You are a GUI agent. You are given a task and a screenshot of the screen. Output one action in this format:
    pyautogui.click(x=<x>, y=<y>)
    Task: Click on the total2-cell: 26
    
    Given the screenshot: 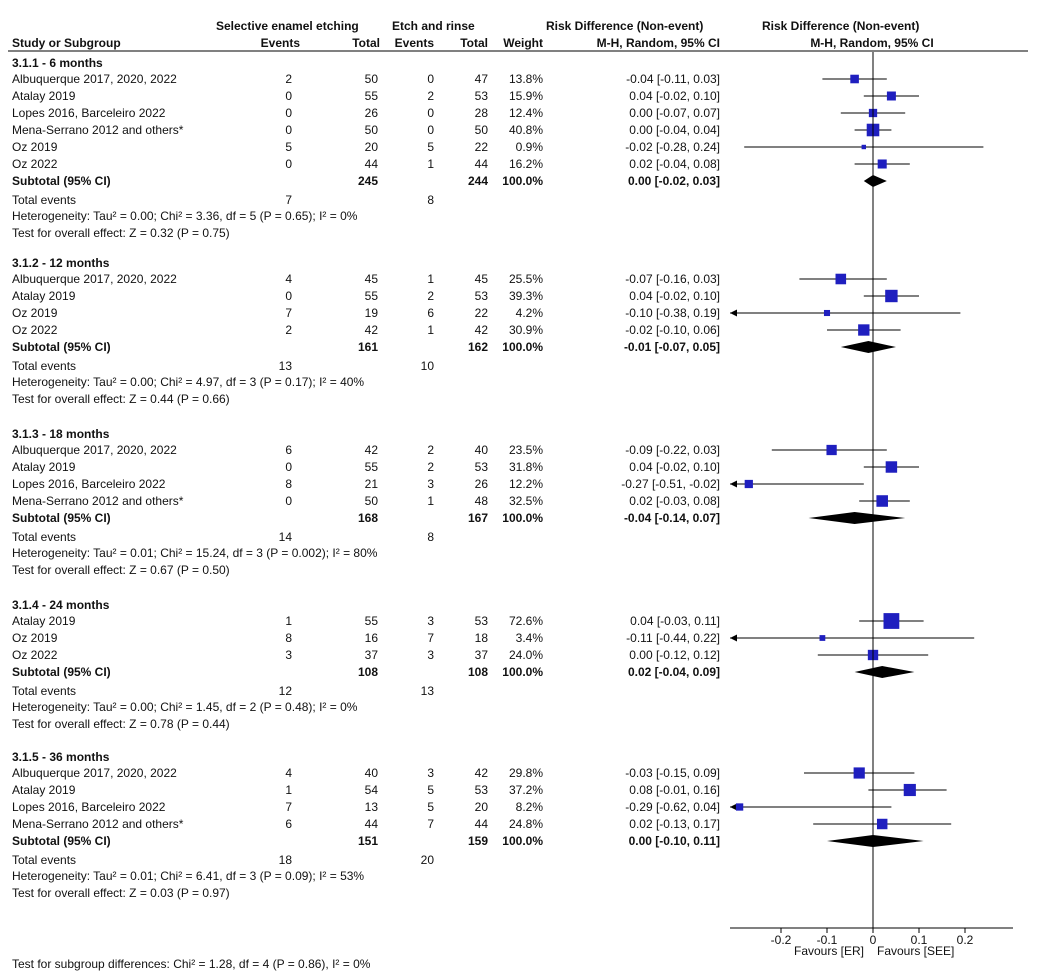 What is the action you would take?
    pyautogui.click(x=481, y=484)
    